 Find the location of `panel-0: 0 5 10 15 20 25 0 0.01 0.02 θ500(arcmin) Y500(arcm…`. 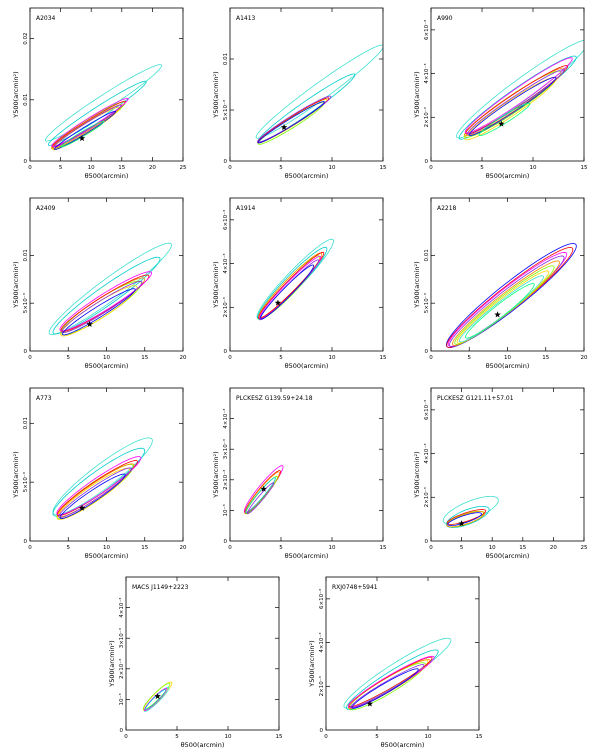

panel-0: 0 5 10 15 20 25 0 0.01 0.02 θ500(arcmin) Y500(arcm… is located at coordinates (99, 93).